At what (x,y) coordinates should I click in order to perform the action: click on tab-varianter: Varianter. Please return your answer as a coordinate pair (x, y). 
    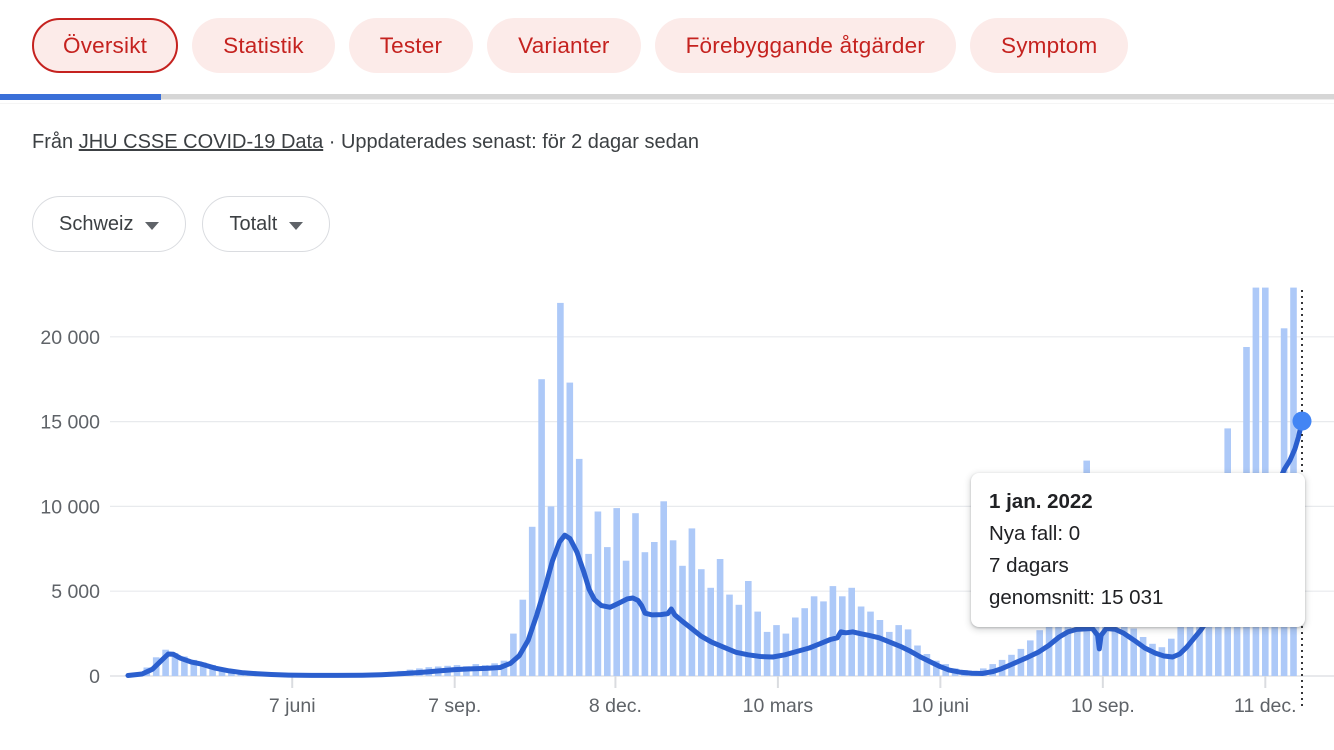
    Looking at the image, I should click on (564, 45).